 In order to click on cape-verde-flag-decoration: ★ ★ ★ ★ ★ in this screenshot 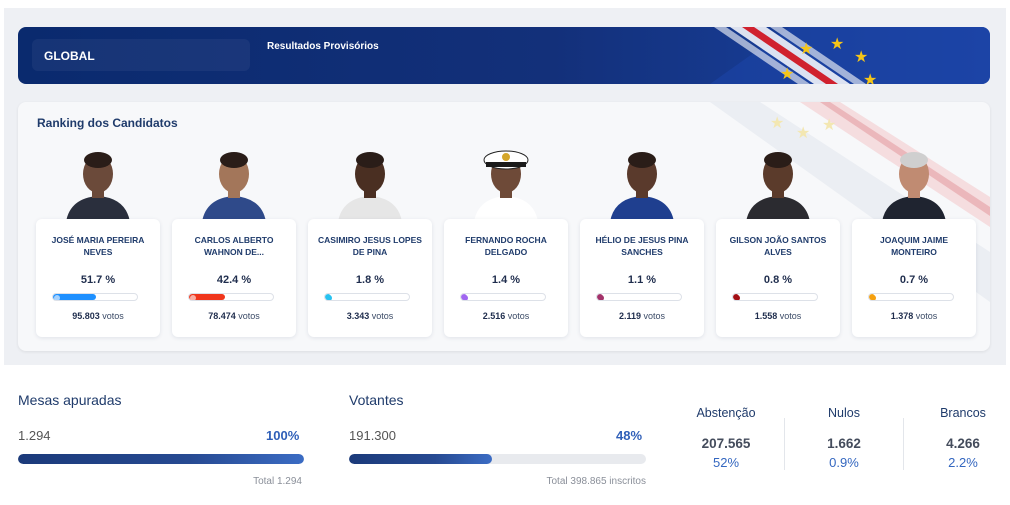, I will do `click(850, 55)`.